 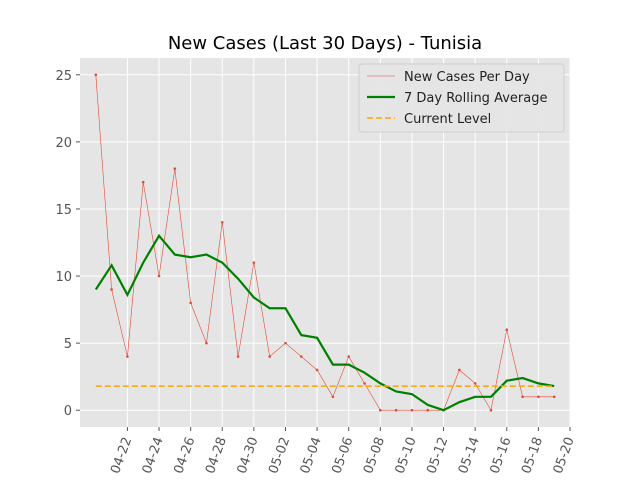 What do you see at coordinates (68, 411) in the screenshot?
I see `y-tick-label: 0` at bounding box center [68, 411].